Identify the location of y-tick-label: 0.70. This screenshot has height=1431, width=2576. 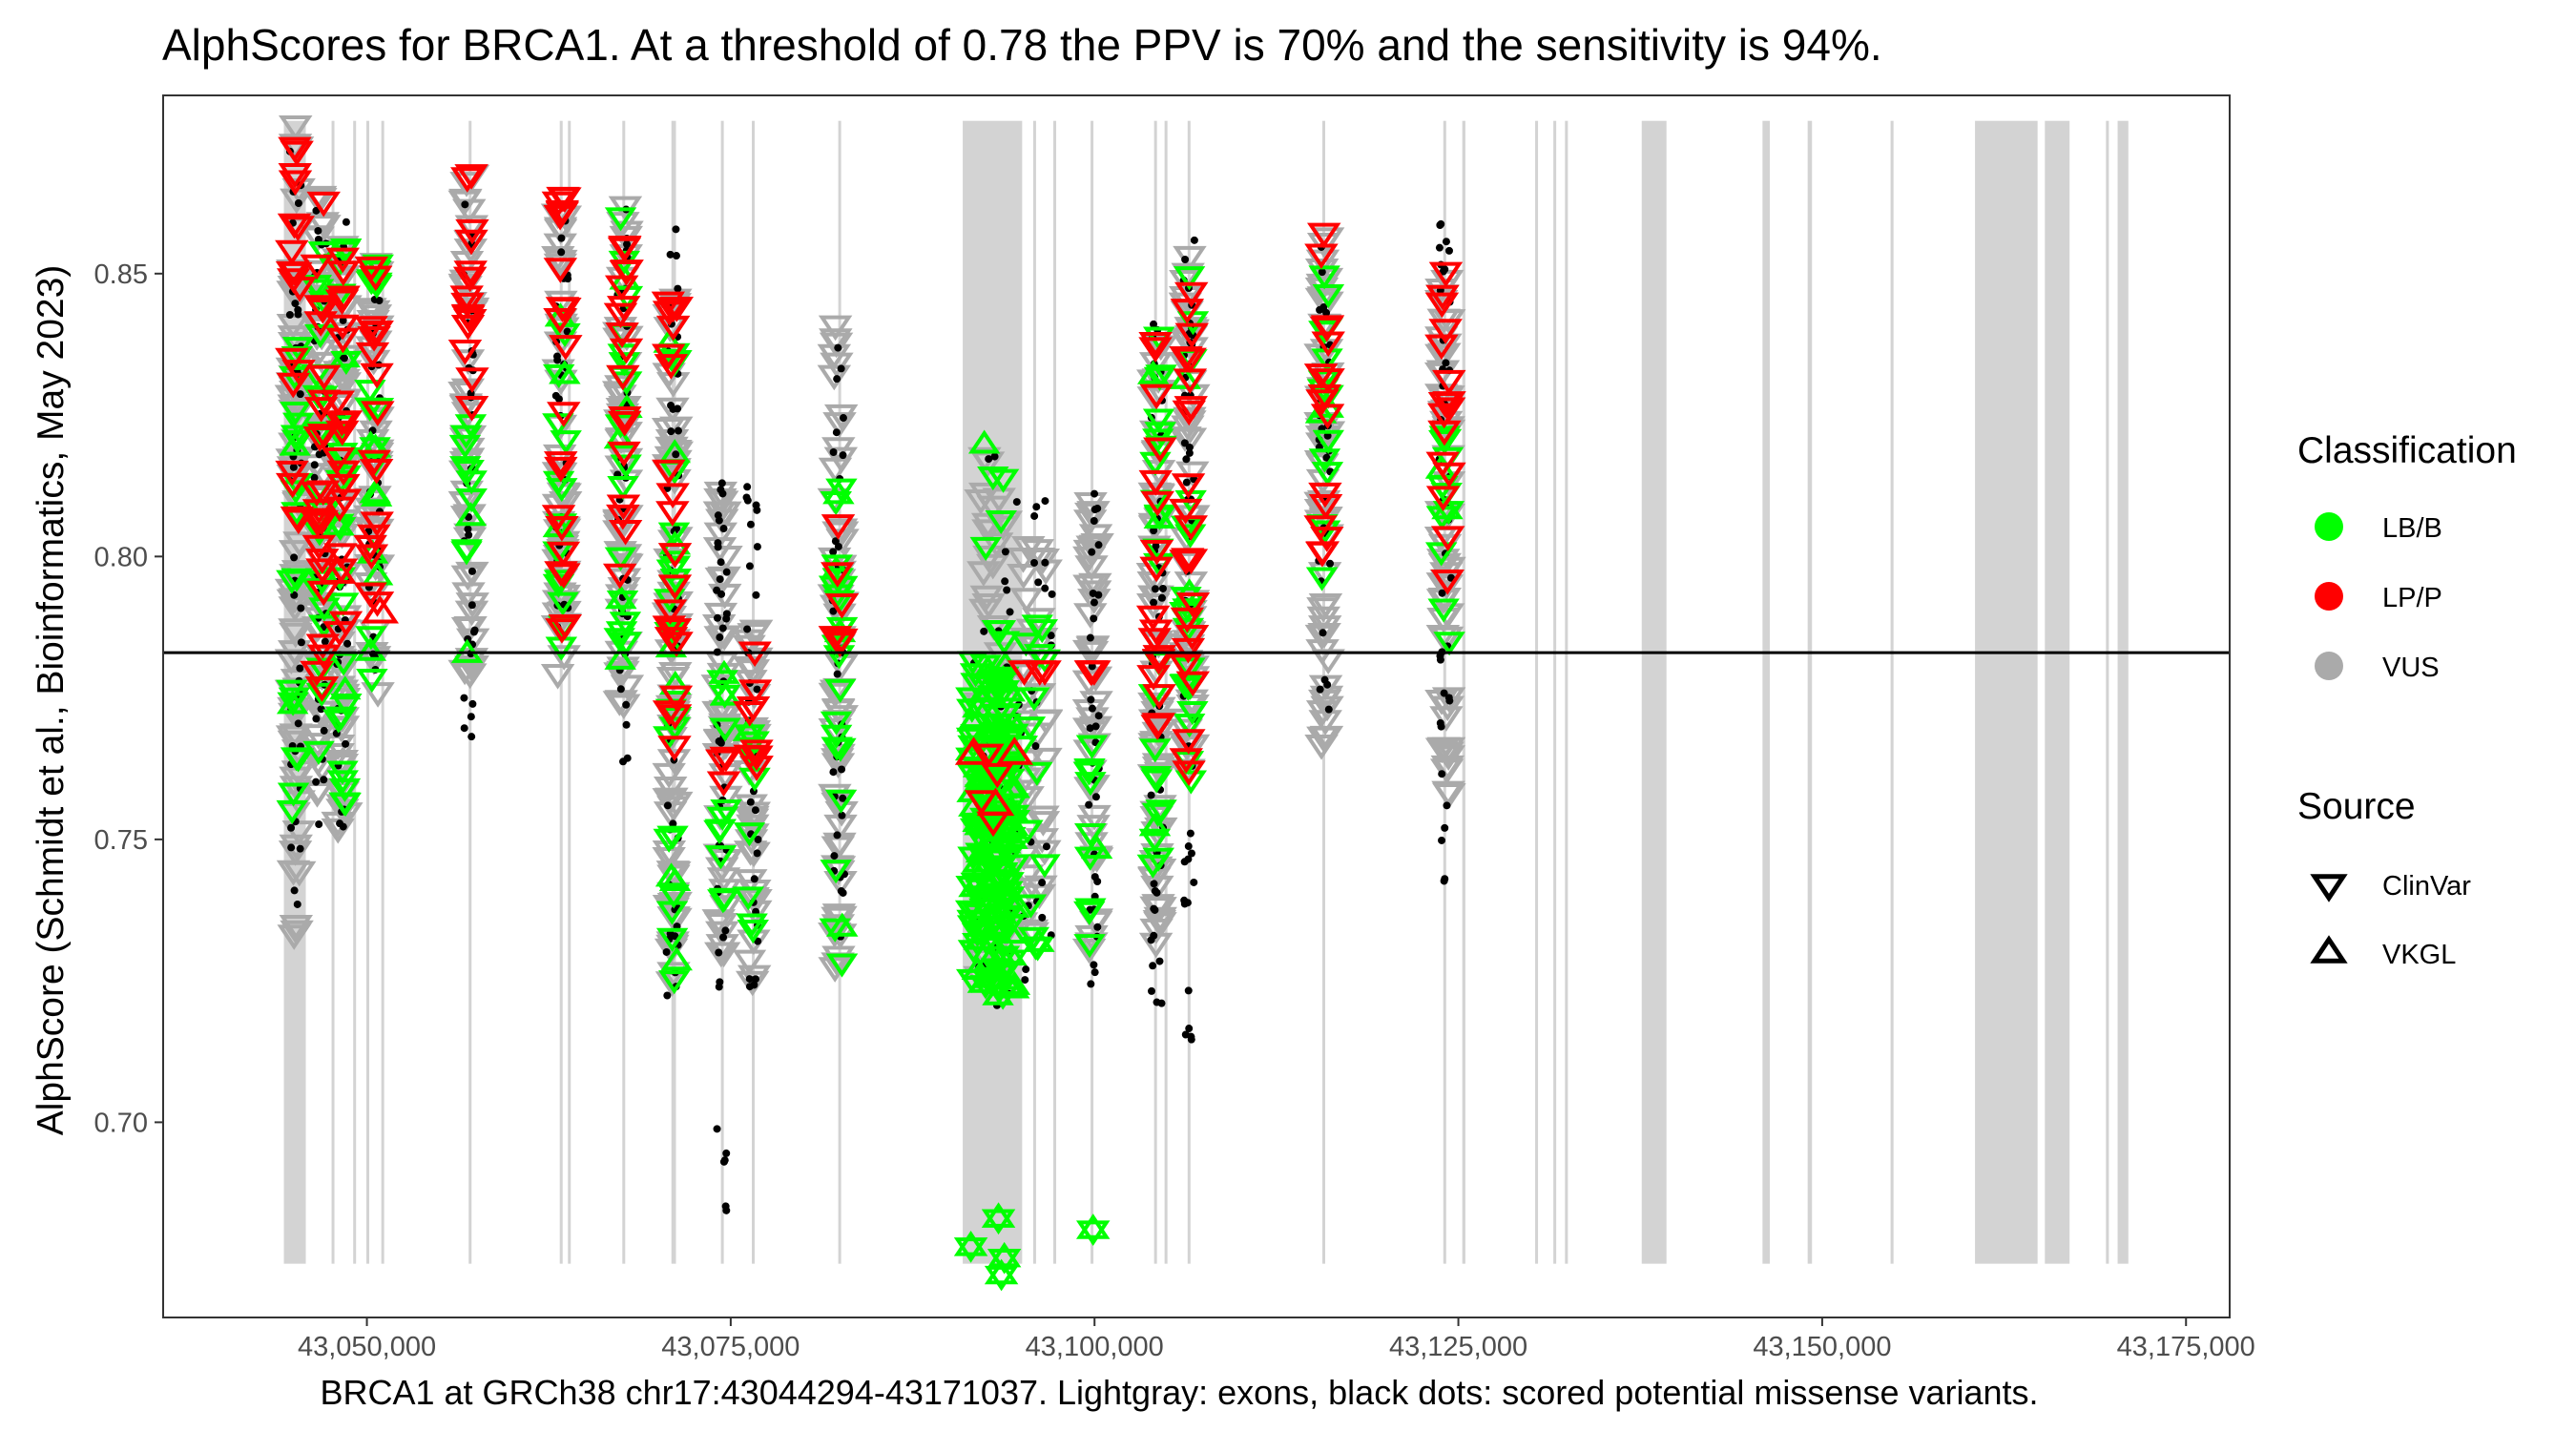
(121, 1123).